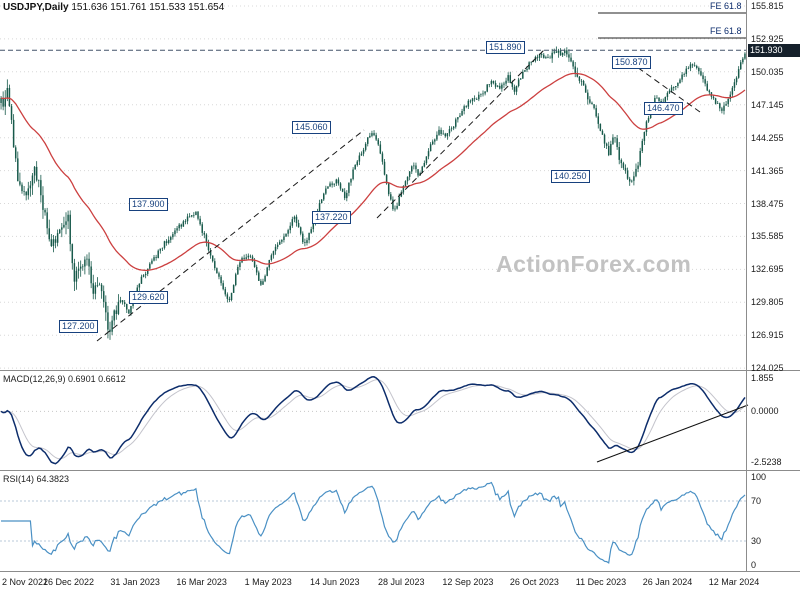 This screenshot has height=600, width=800. Describe the element at coordinates (268, 582) in the screenshot. I see `date-label: 1 May 2023` at that location.